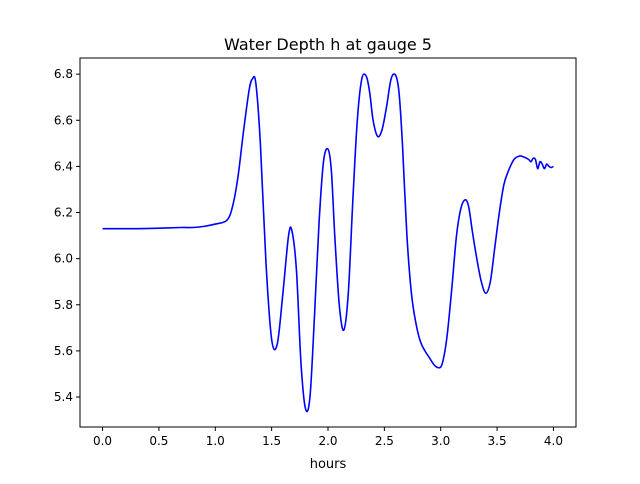 This screenshot has width=640, height=484. I want to click on y-tick-label: 5.6, so click(63, 351).